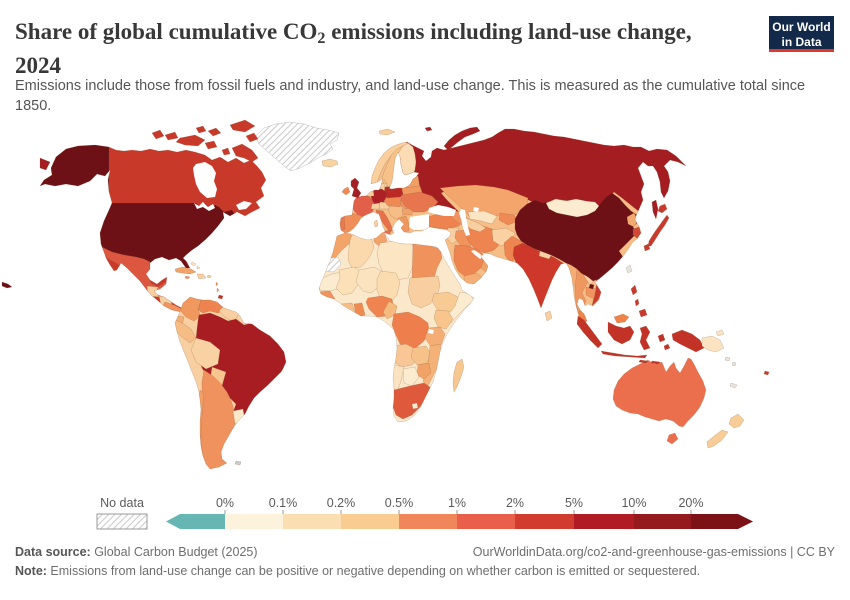  I want to click on svg-text: 10%, so click(633, 503).